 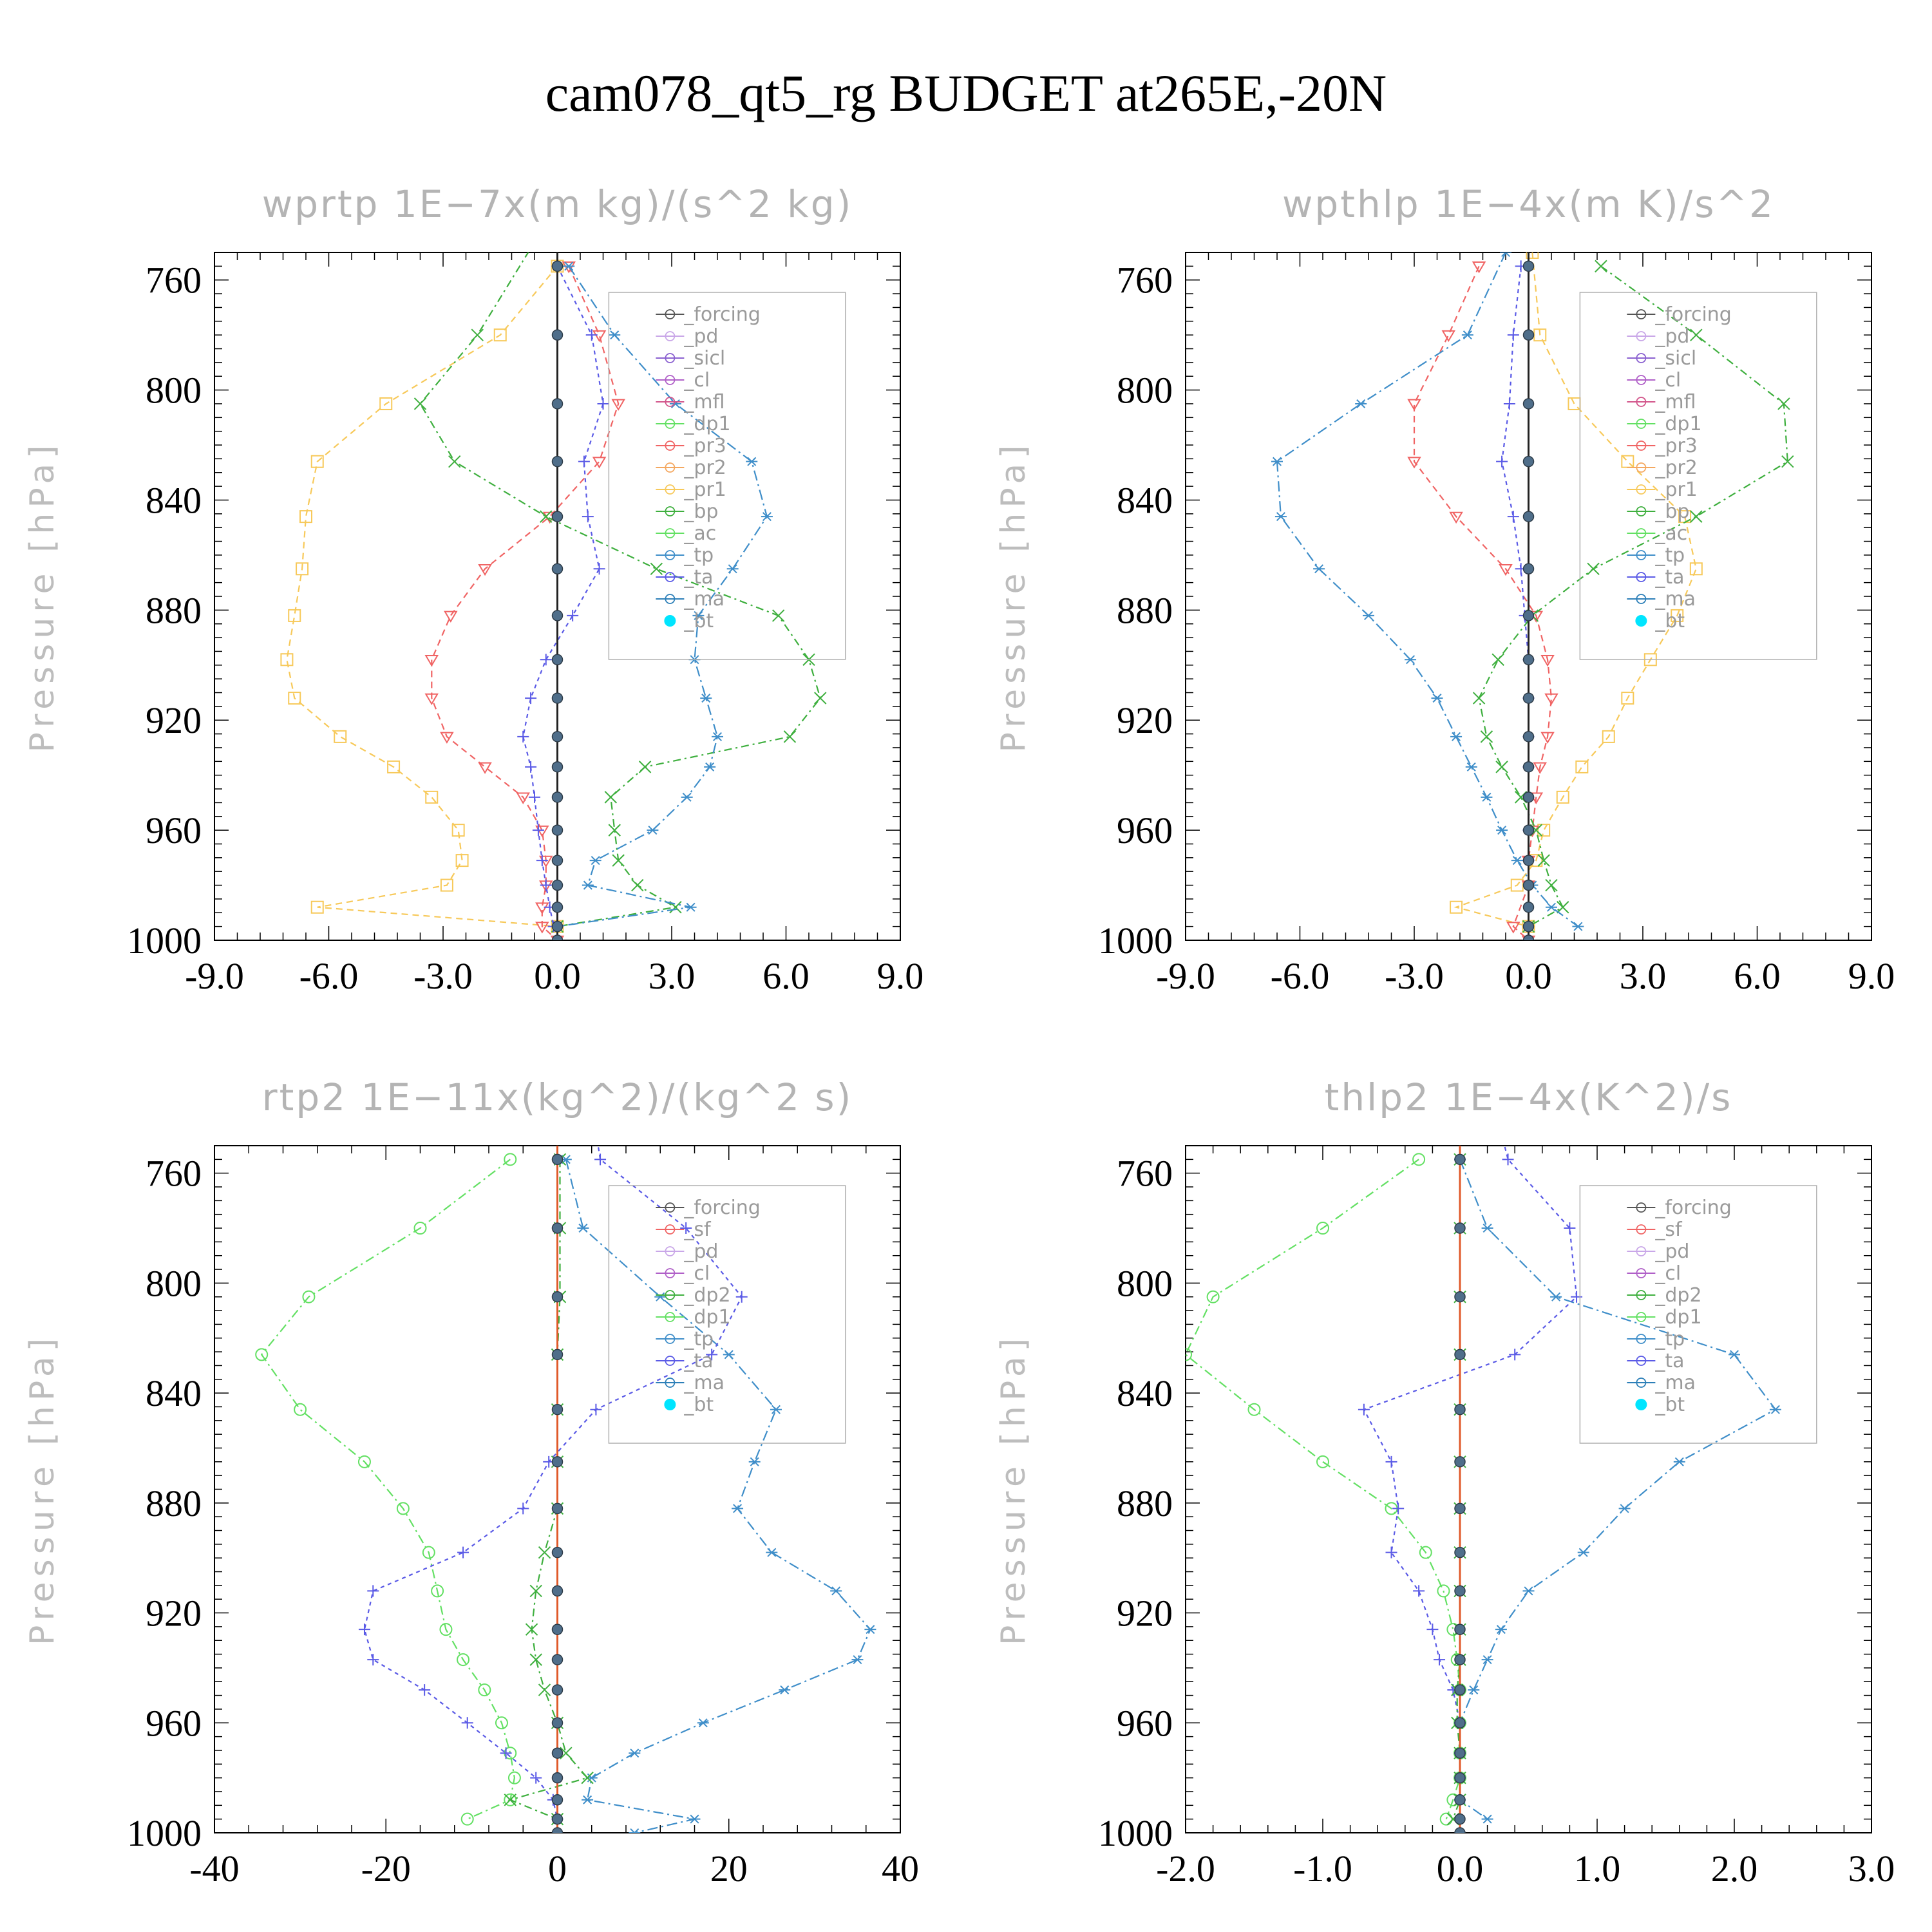 What do you see at coordinates (1671, 533) in the screenshot?
I see `legend-label: _ac` at bounding box center [1671, 533].